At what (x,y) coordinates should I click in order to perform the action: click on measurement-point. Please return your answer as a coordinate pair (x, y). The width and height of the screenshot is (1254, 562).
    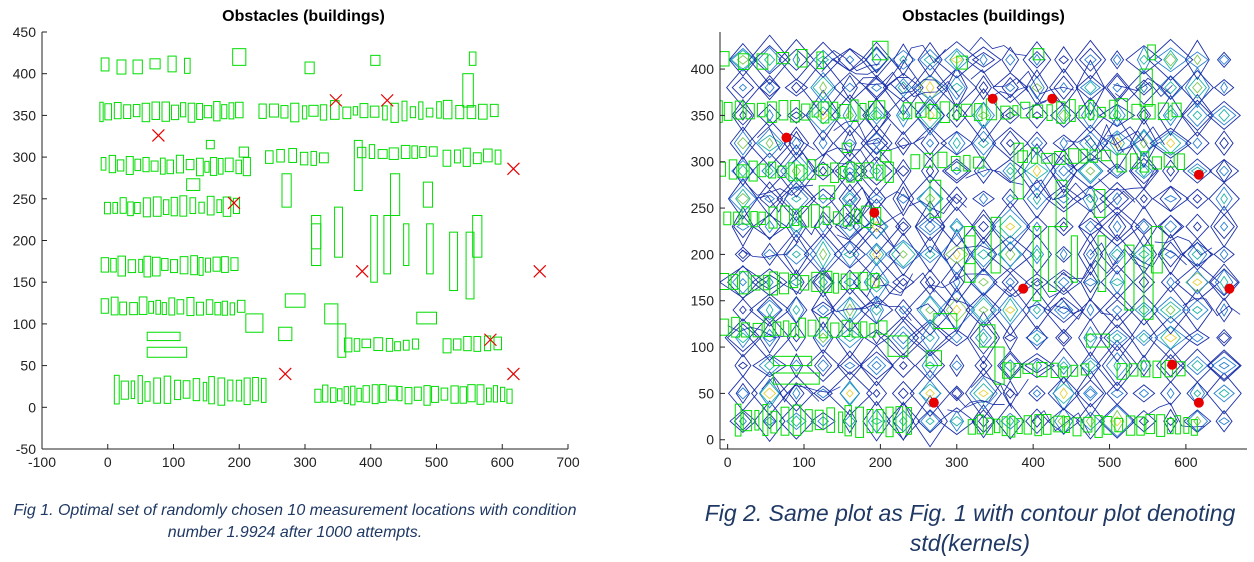
    Looking at the image, I should click on (540, 271).